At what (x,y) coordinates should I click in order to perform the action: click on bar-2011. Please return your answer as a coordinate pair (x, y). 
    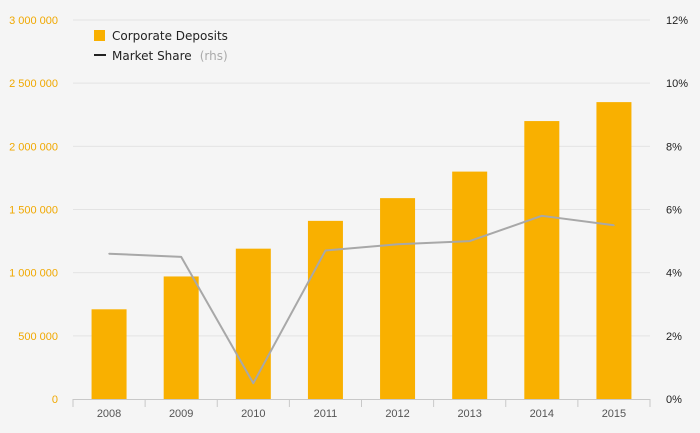
    Looking at the image, I should click on (325, 309).